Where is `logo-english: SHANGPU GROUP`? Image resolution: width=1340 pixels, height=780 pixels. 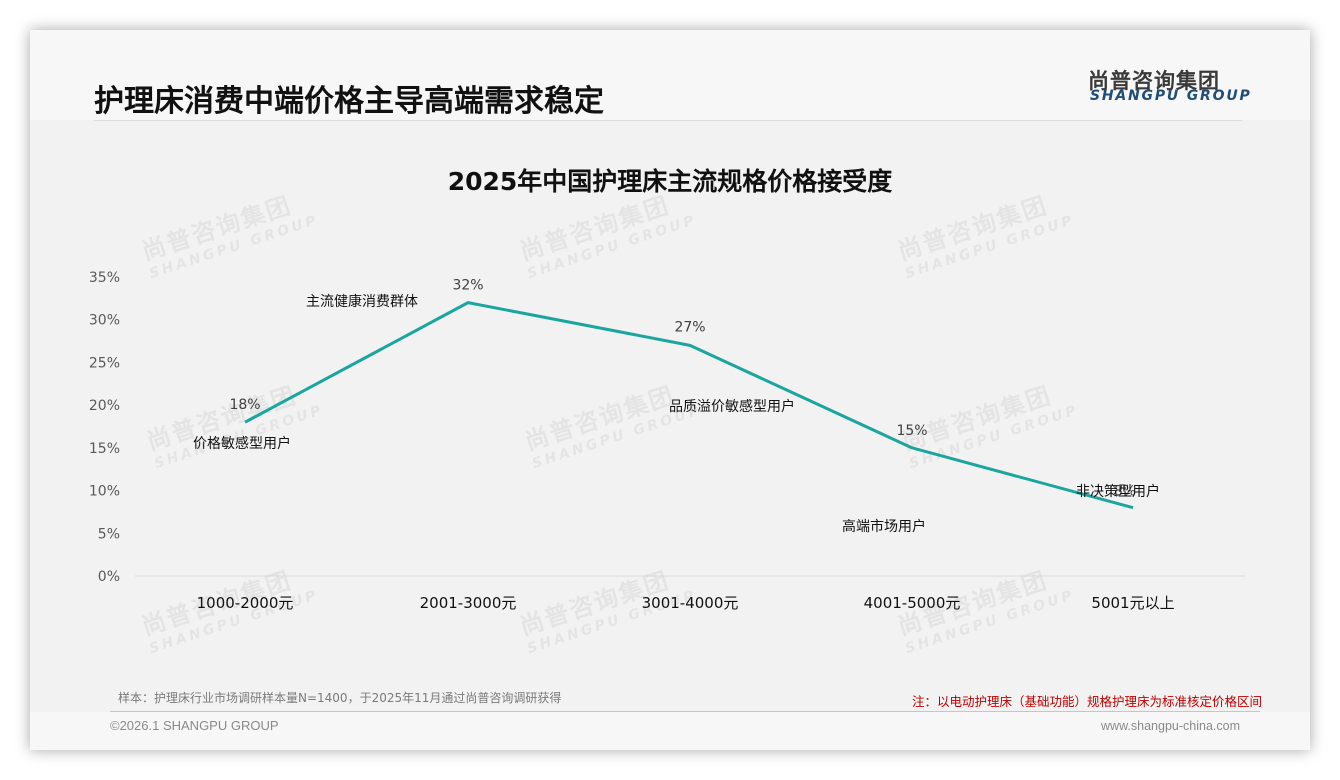
logo-english: SHANGPU GROUP is located at coordinates (1171, 96).